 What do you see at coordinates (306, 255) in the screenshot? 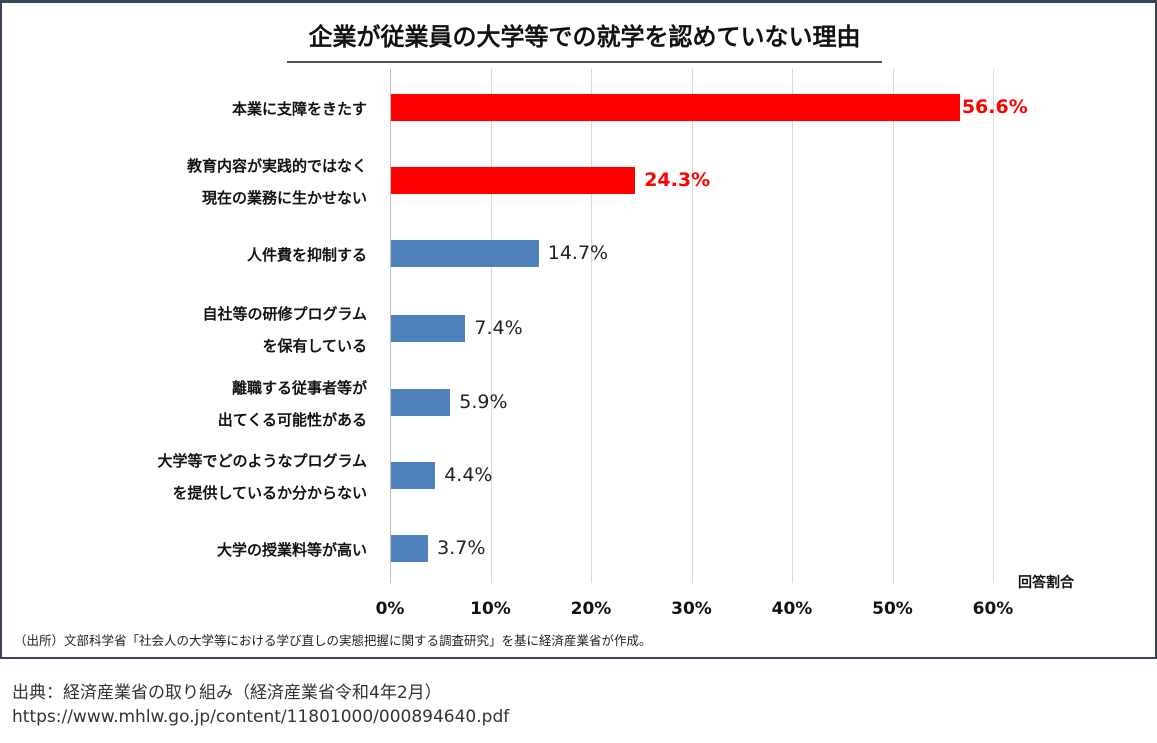
I see `category-label-line: 人件費を抑制する` at bounding box center [306, 255].